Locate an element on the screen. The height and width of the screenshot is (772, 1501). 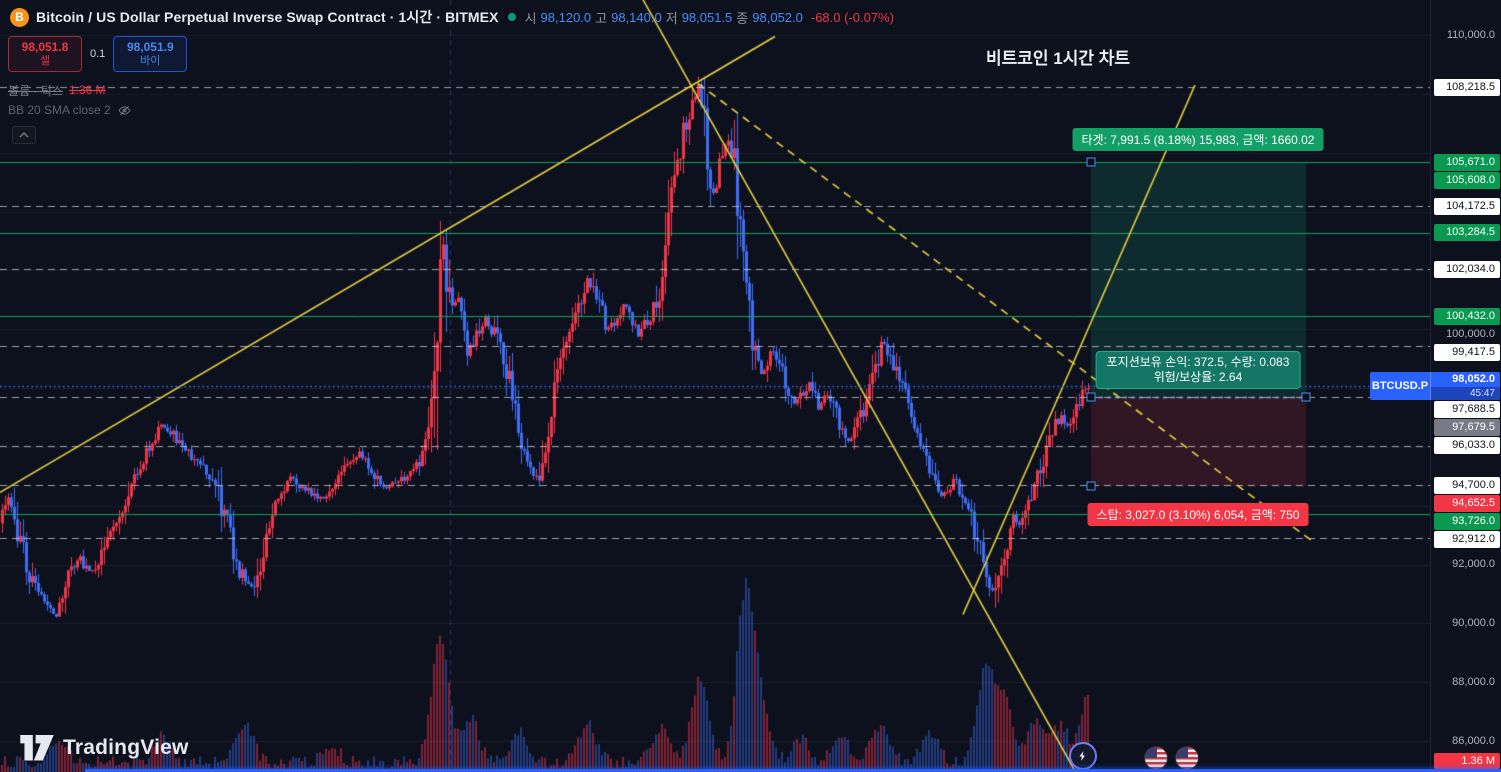
price-axis-label: 105,608.0 is located at coordinates (1467, 180).